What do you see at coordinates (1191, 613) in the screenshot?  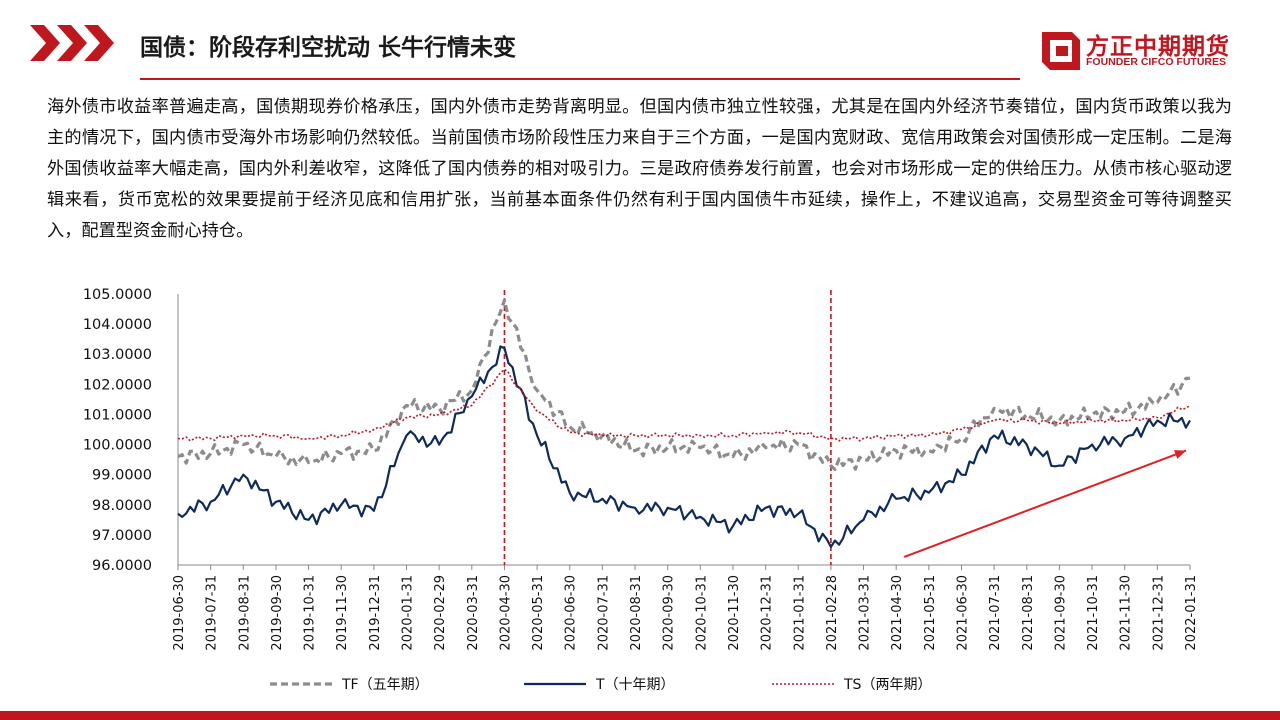 I see `x-tick-label: 2022-01-31` at bounding box center [1191, 613].